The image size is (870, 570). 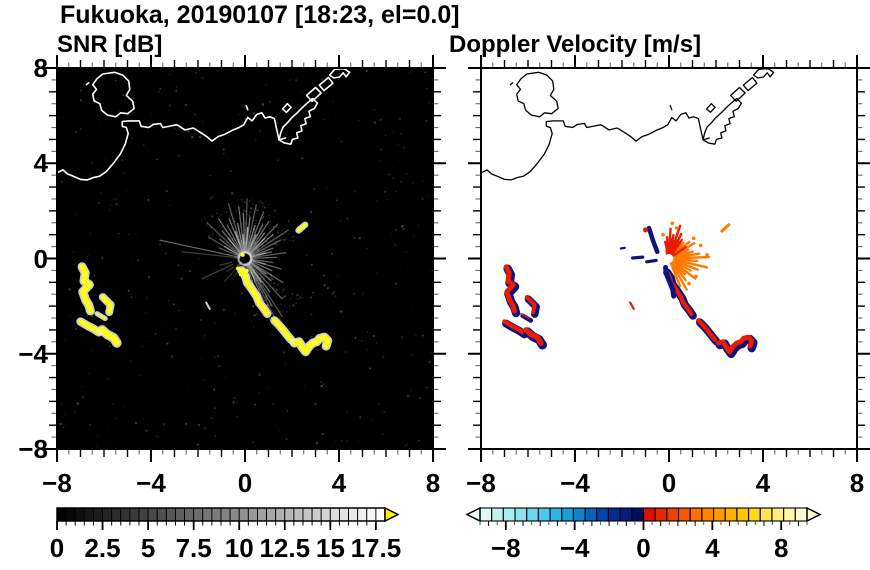 What do you see at coordinates (575, 483) in the screenshot?
I see `x-tick-label: −4` at bounding box center [575, 483].